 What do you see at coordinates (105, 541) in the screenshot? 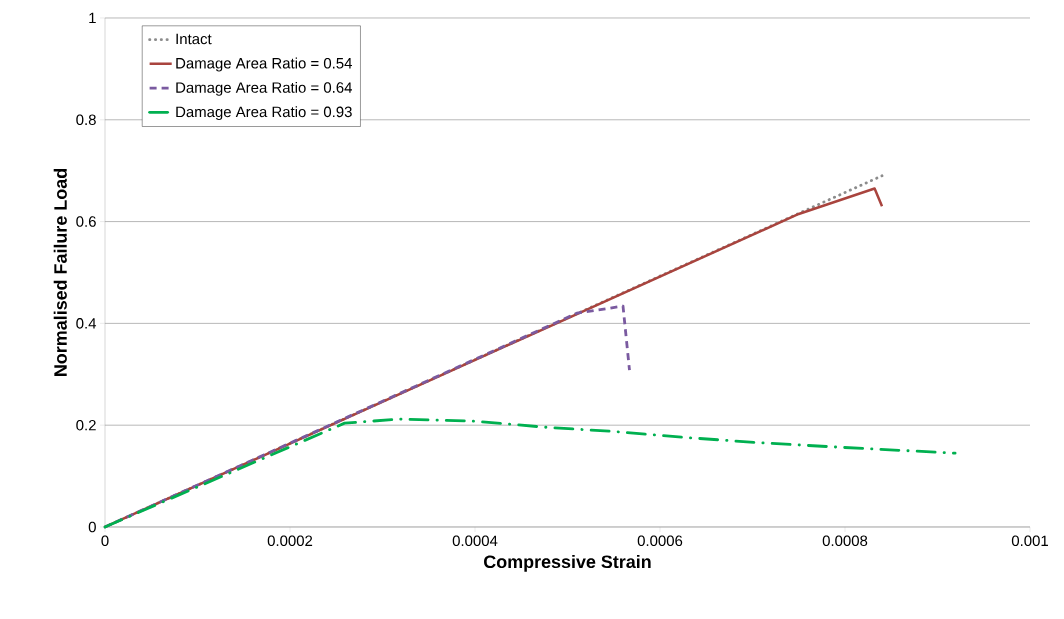
I see `x-tick-label: 0` at bounding box center [105, 541].